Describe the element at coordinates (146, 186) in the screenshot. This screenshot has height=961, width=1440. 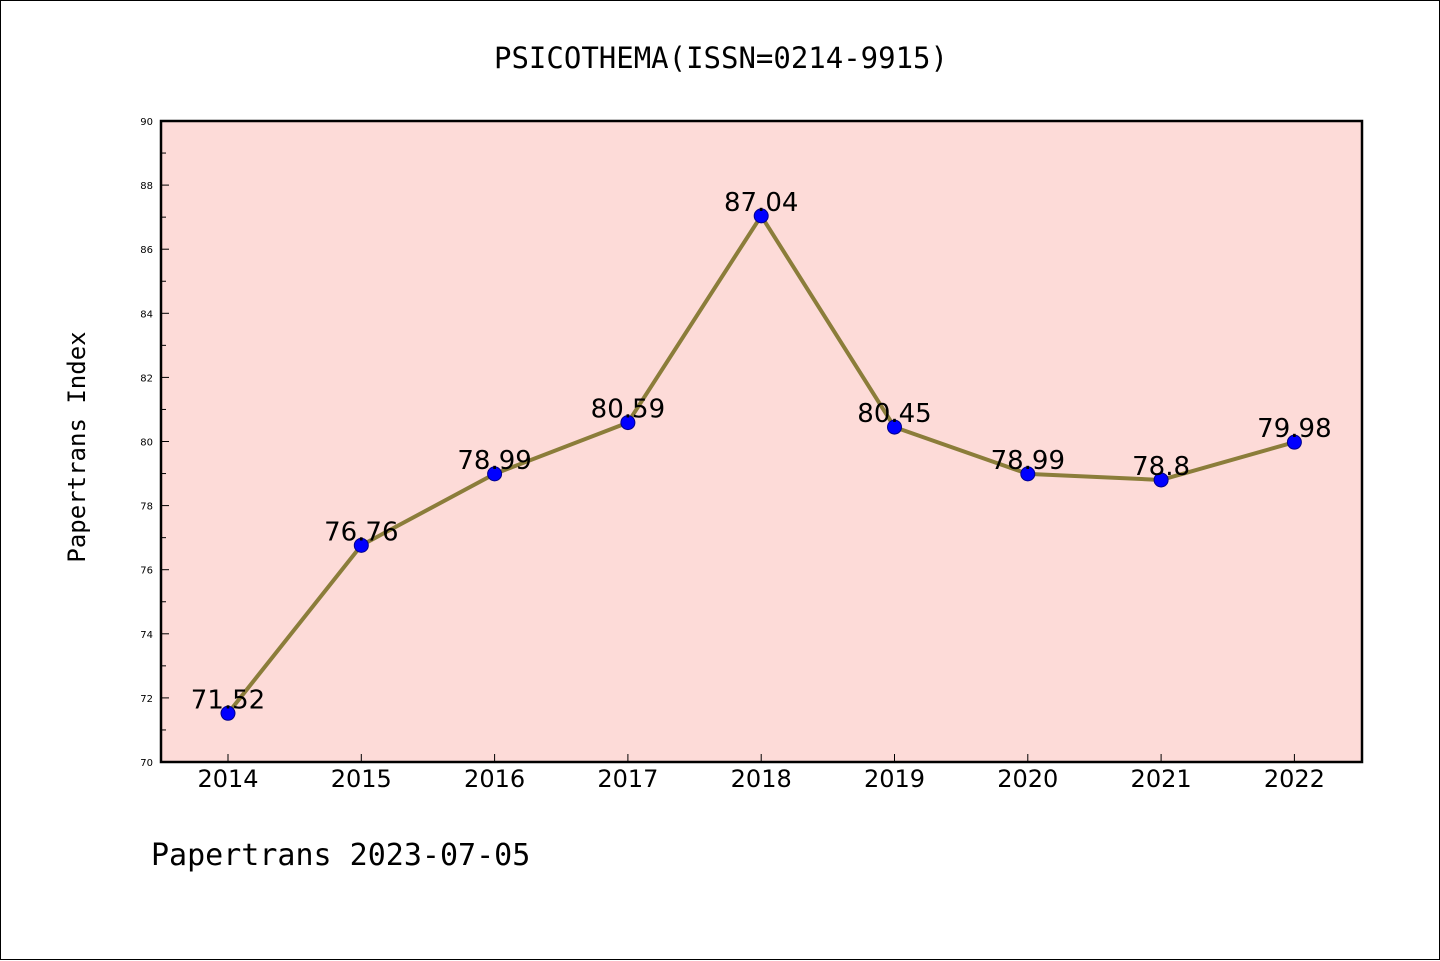
I see `y-tick-label: 88` at that location.